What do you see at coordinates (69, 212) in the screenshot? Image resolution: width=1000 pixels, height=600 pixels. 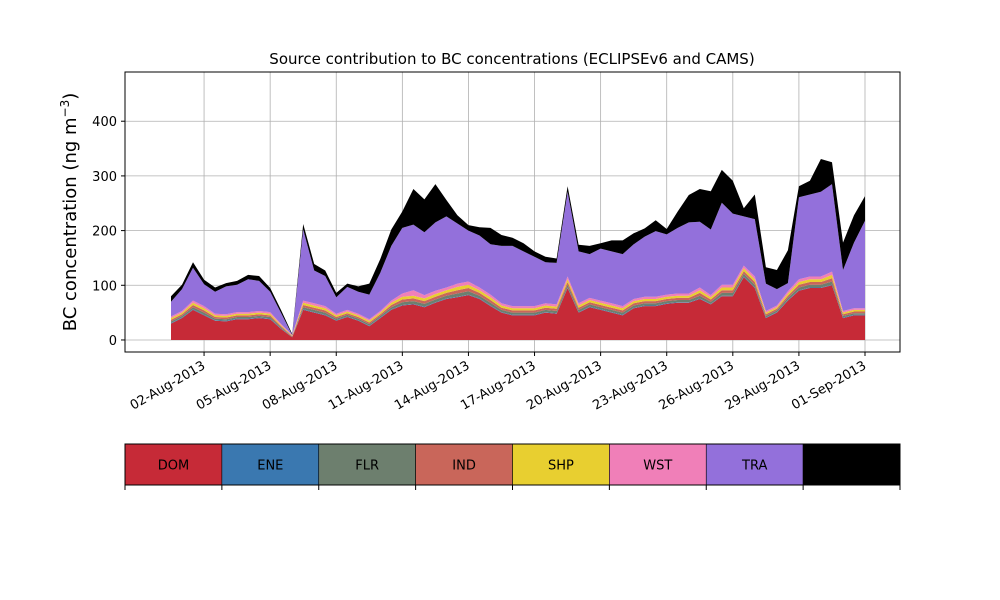 I see `y-axis-label: BC concentration (ng m−3)` at bounding box center [69, 212].